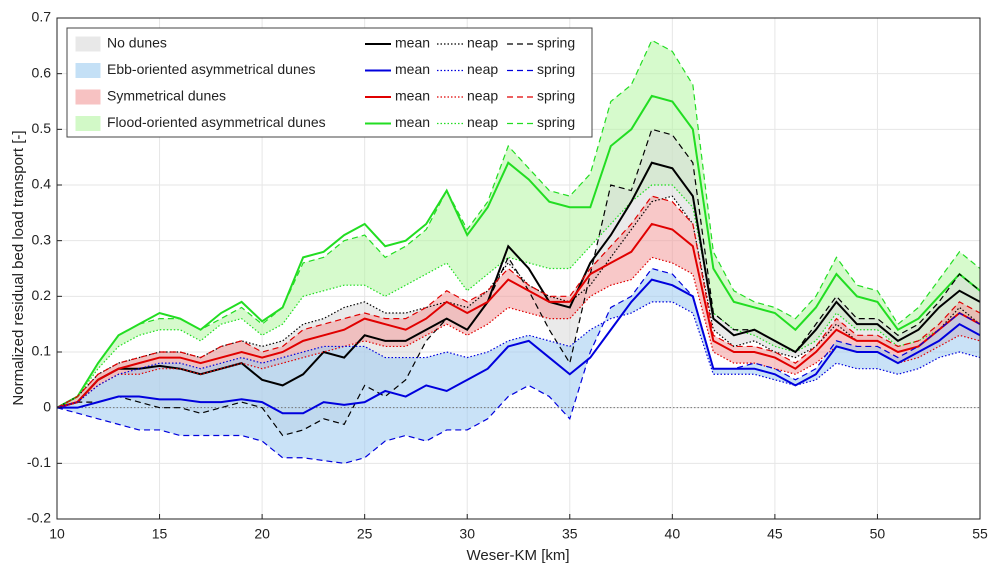 The width and height of the screenshot is (989, 569). I want to click on x-tick-label: 20, so click(262, 534).